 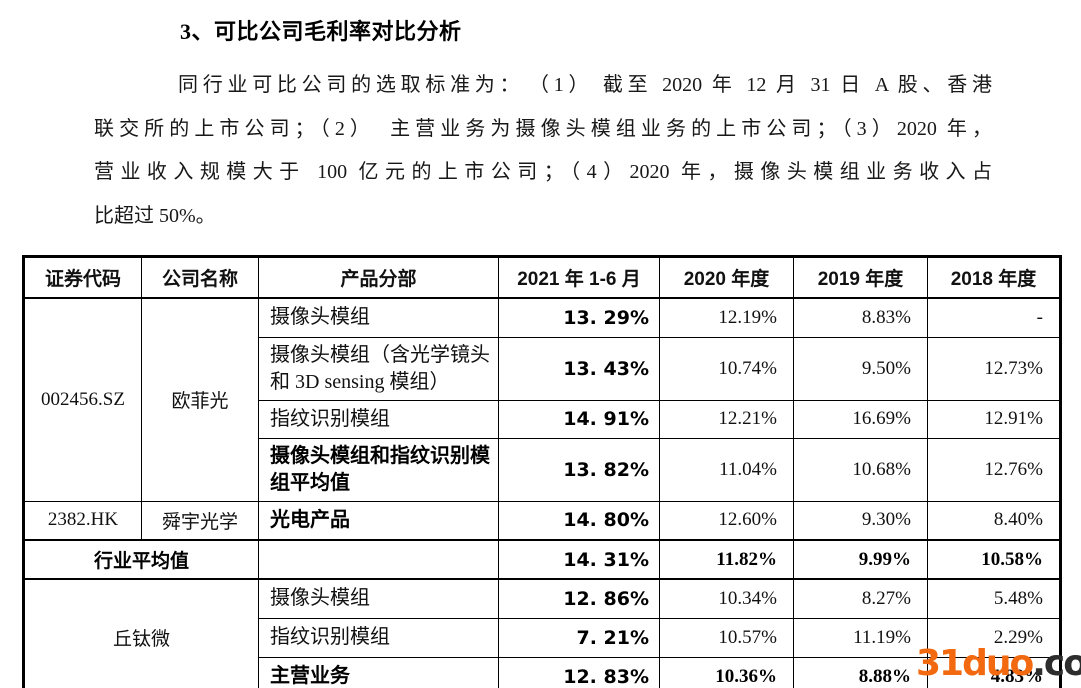 What do you see at coordinates (579, 672) in the screenshot?
I see `cell-2021-value: 12. 83%` at bounding box center [579, 672].